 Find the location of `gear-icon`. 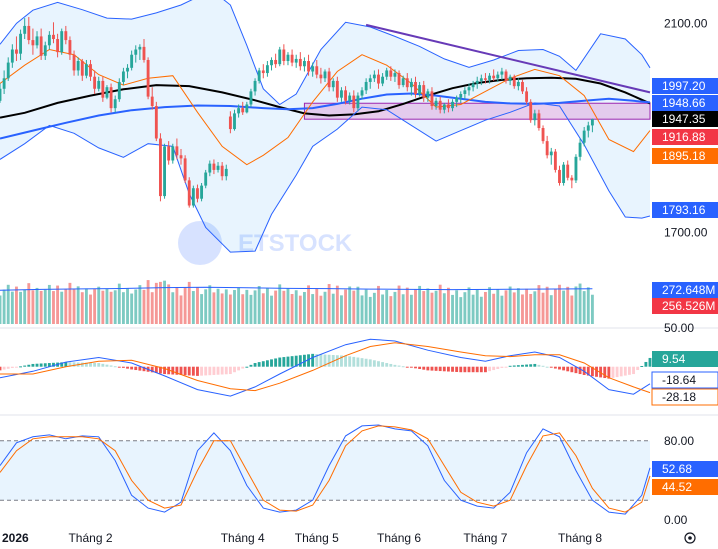

gear-icon is located at coordinates (690, 538).